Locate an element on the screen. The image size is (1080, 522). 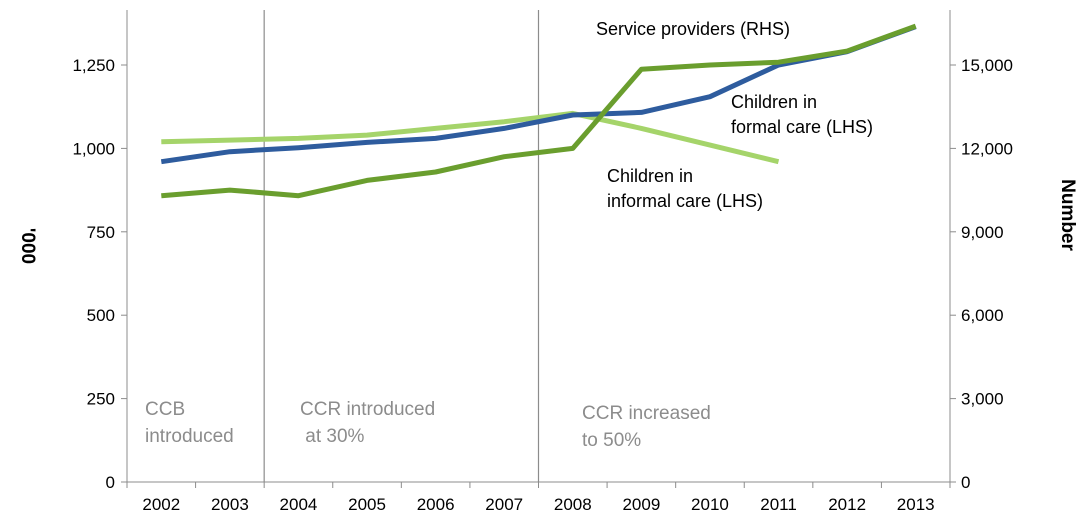
x-tick-label: 2004 is located at coordinates (299, 504).